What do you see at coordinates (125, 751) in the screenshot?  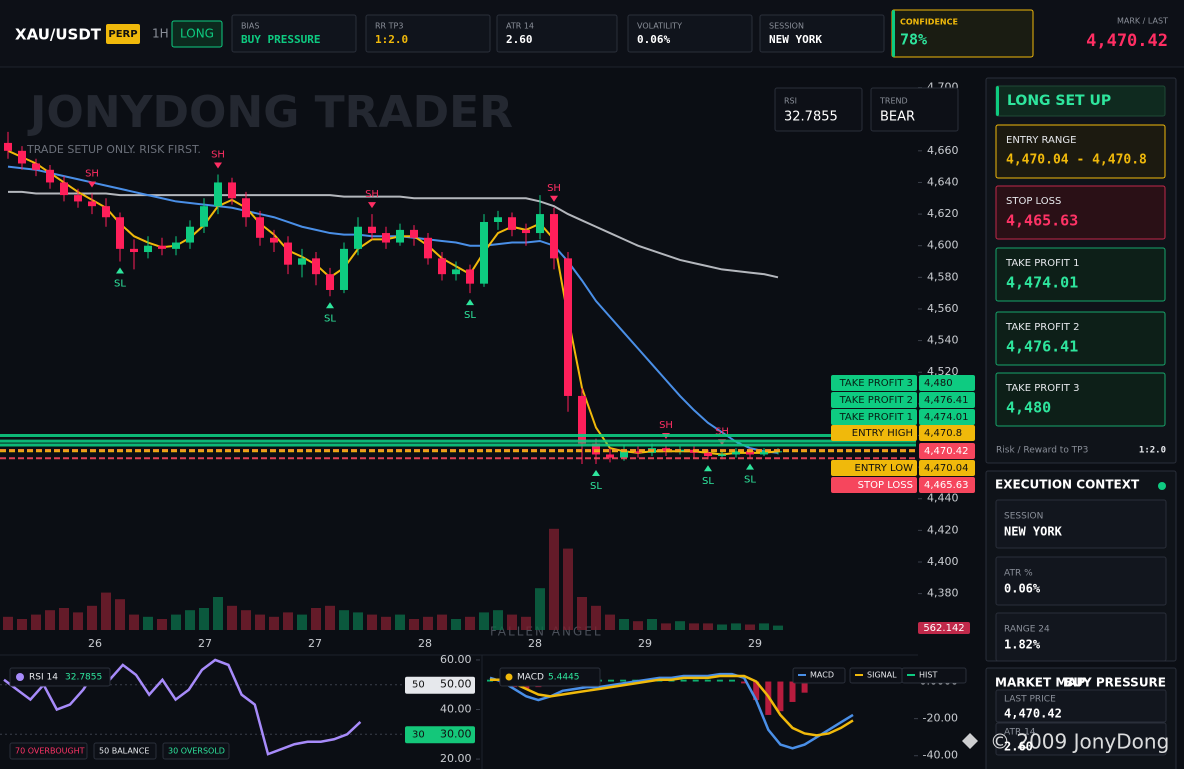 I see `rsi-note-box` at bounding box center [125, 751].